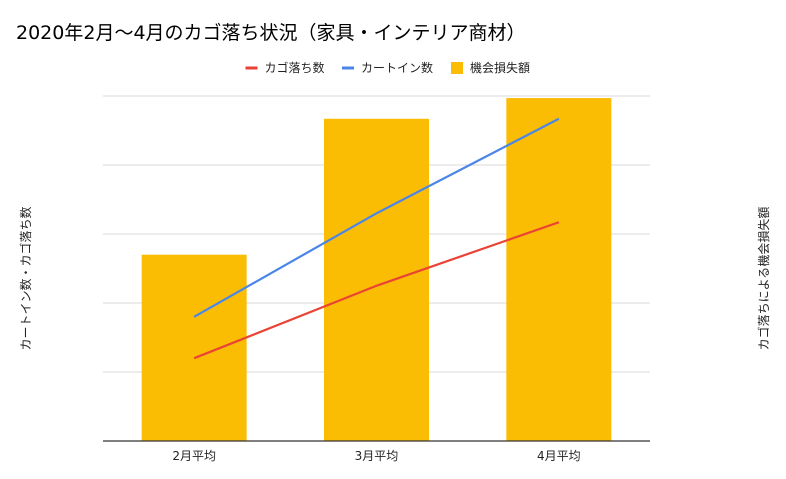  I want to click on legend-label: カートイン数, so click(397, 67).